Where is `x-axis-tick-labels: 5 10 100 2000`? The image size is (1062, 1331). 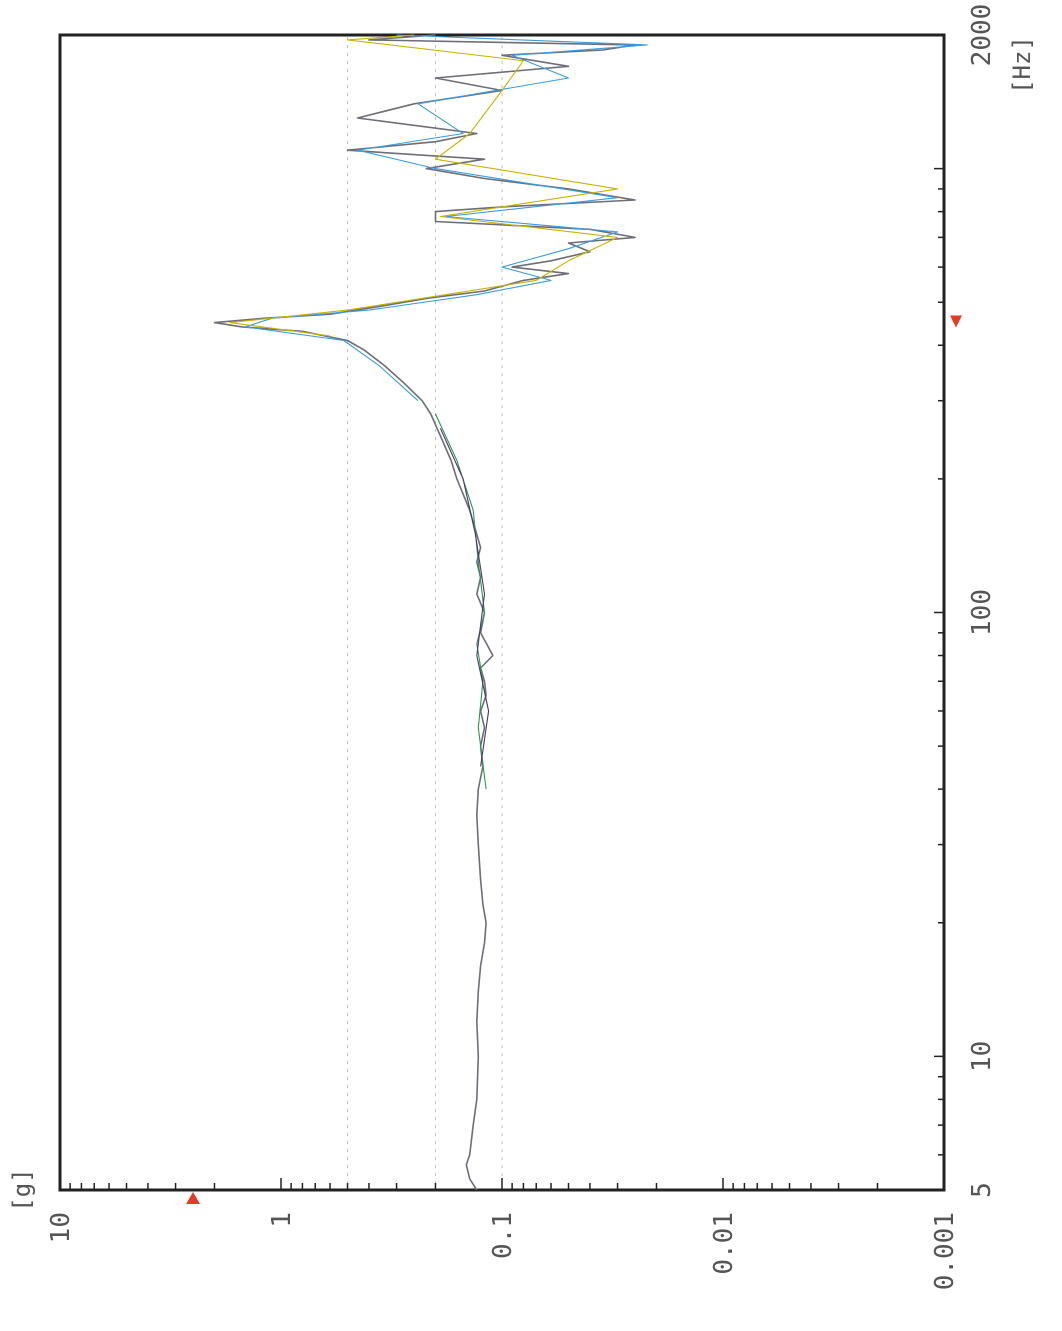
x-axis-tick-labels: 5 10 100 2000 is located at coordinates (982, 601).